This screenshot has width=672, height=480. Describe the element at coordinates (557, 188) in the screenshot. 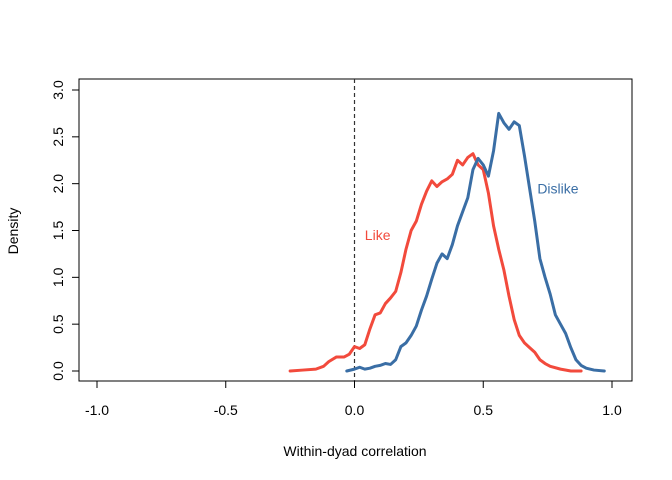

I see `series-label-dislike: Dislike` at that location.